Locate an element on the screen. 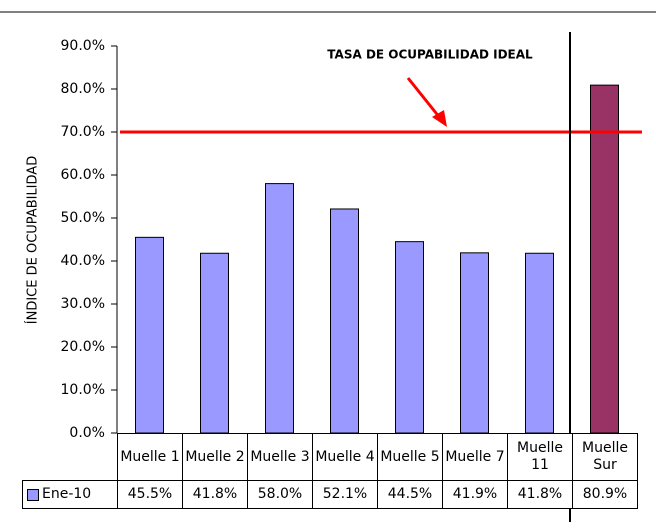 The height and width of the screenshot is (529, 656). value-cell: 80.9% is located at coordinates (605, 494).